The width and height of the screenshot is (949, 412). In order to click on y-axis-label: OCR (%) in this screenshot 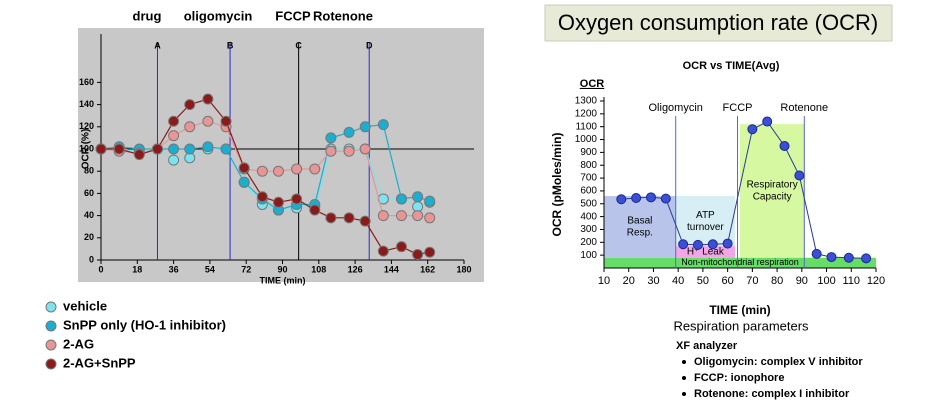, I will do `click(86, 149)`.